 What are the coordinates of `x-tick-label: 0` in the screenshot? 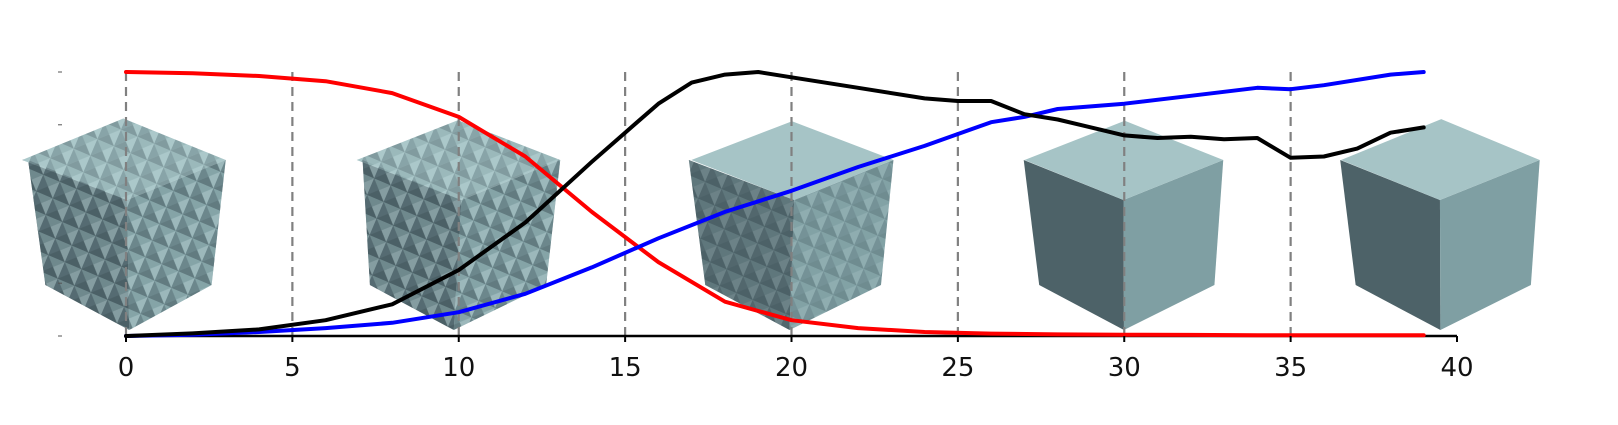 It's located at (126, 368).